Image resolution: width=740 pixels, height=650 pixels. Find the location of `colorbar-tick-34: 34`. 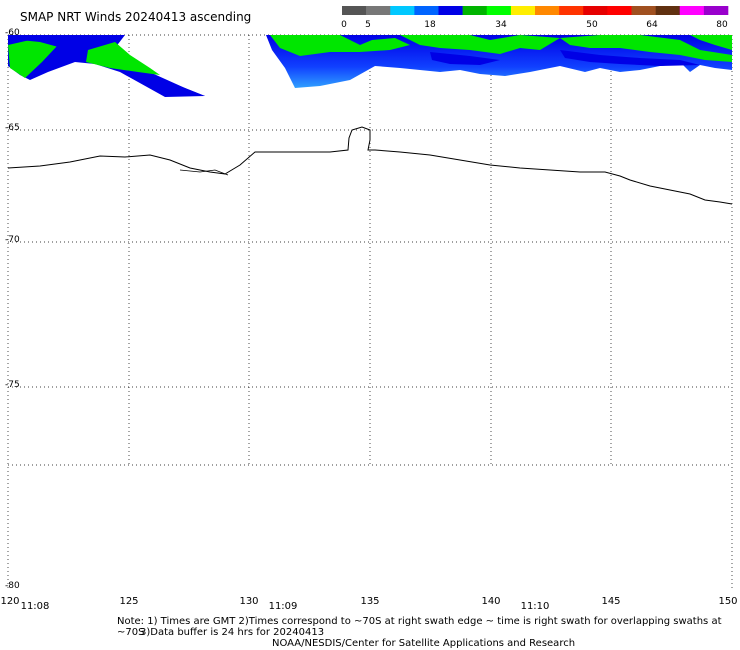

colorbar-tick-34: 34 is located at coordinates (501, 25).